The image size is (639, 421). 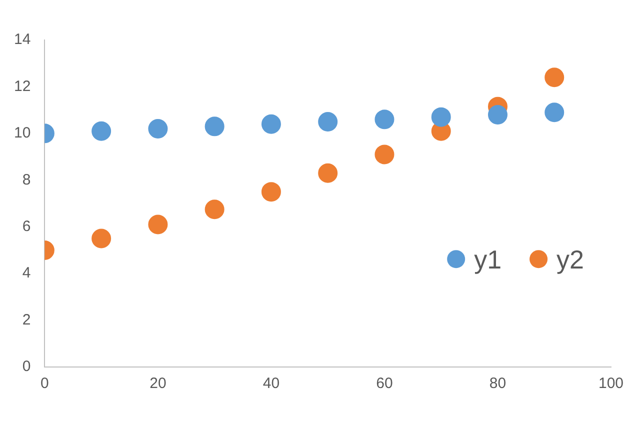 I want to click on y-tick-label: 14, so click(x=22, y=39).